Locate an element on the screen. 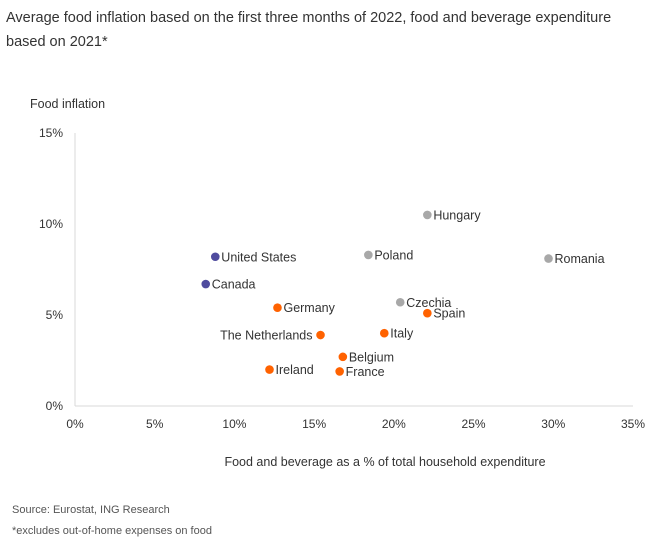  y-tick-label: 0% is located at coordinates (55, 406).